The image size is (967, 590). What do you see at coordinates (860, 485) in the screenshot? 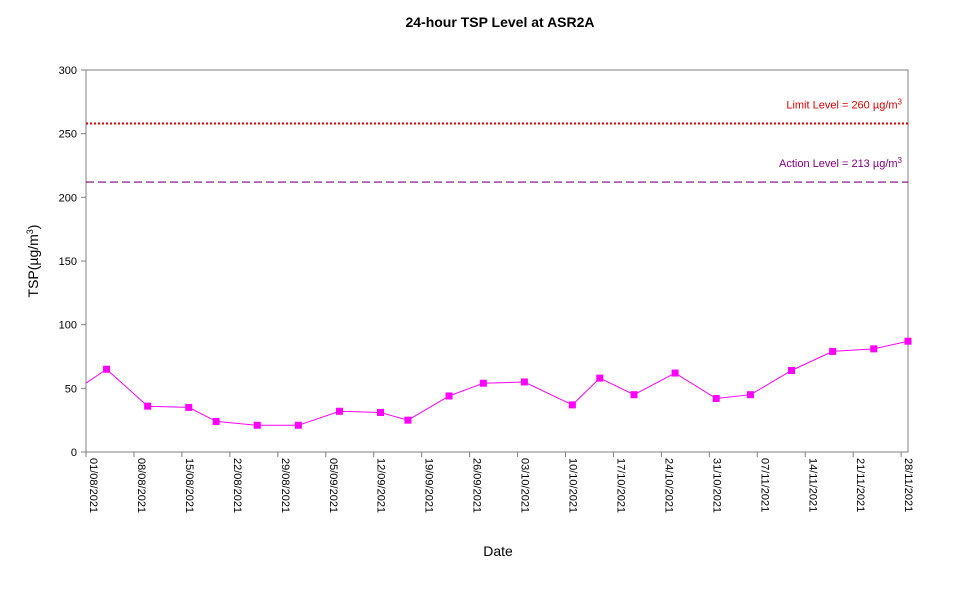
I see `x-tick-label: 21/11/2021` at bounding box center [860, 485].